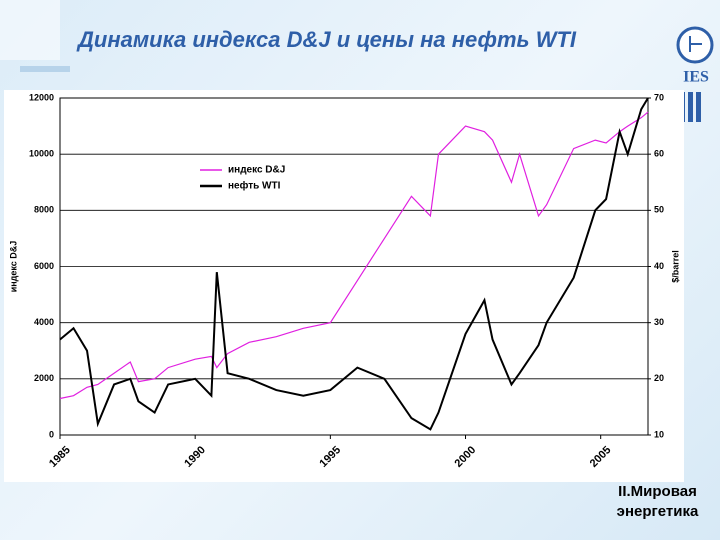 This screenshot has width=720, height=540. I want to click on svg-text: IES, so click(696, 77).